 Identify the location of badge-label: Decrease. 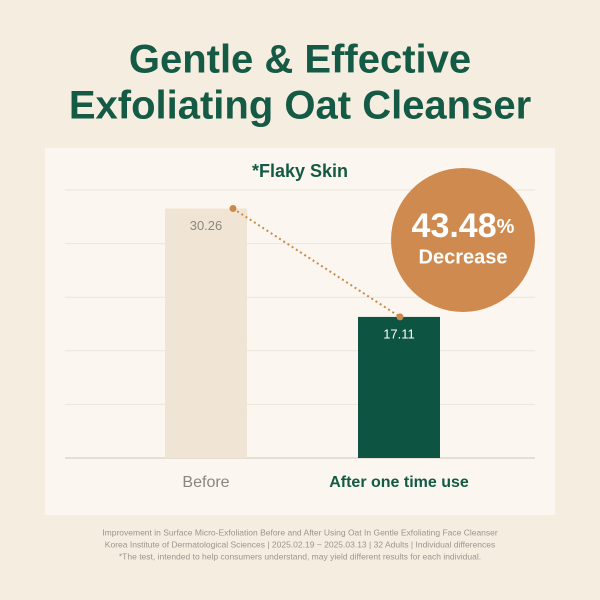
(463, 257).